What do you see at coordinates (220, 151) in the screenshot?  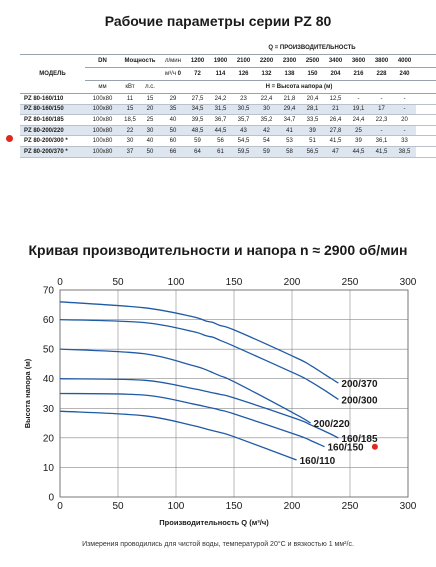 I see `head-cell: 61` at bounding box center [220, 151].